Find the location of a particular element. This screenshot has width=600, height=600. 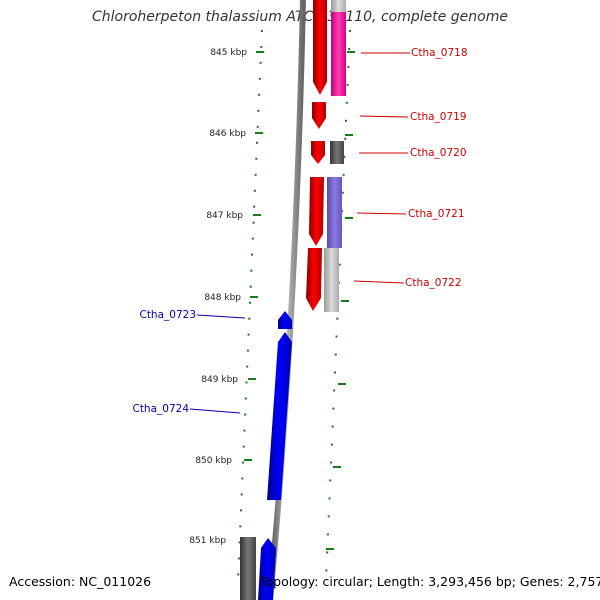

tick-label-847: 847 kbp is located at coordinates (224, 216).